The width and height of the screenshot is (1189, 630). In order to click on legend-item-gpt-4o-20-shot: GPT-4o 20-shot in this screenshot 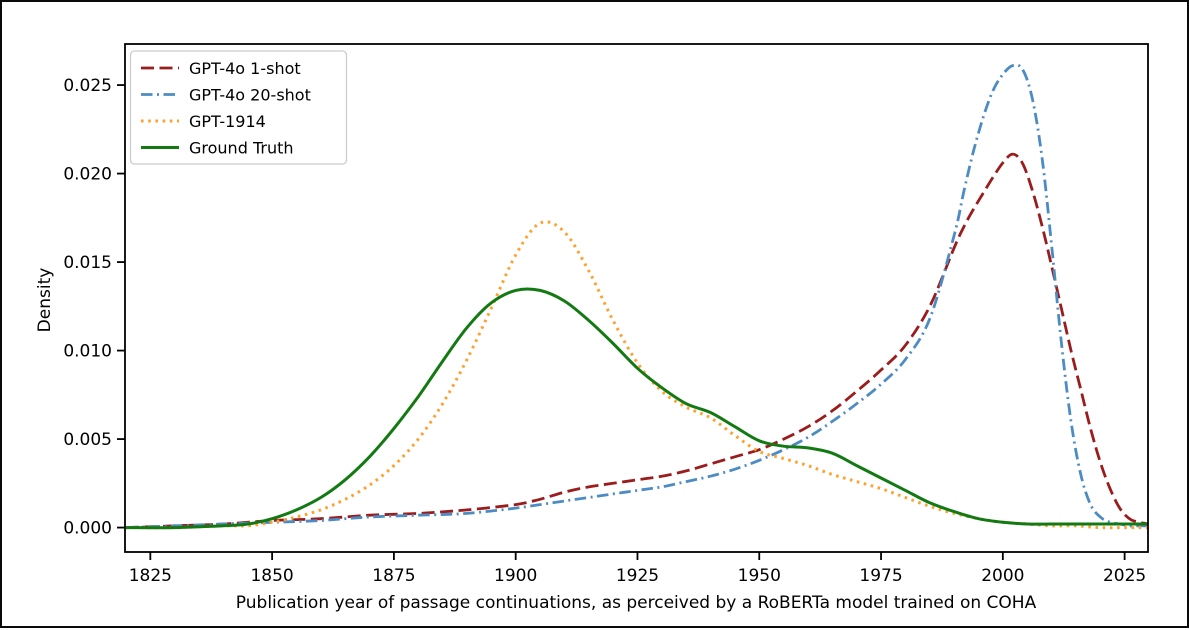, I will do `click(226, 95)`.